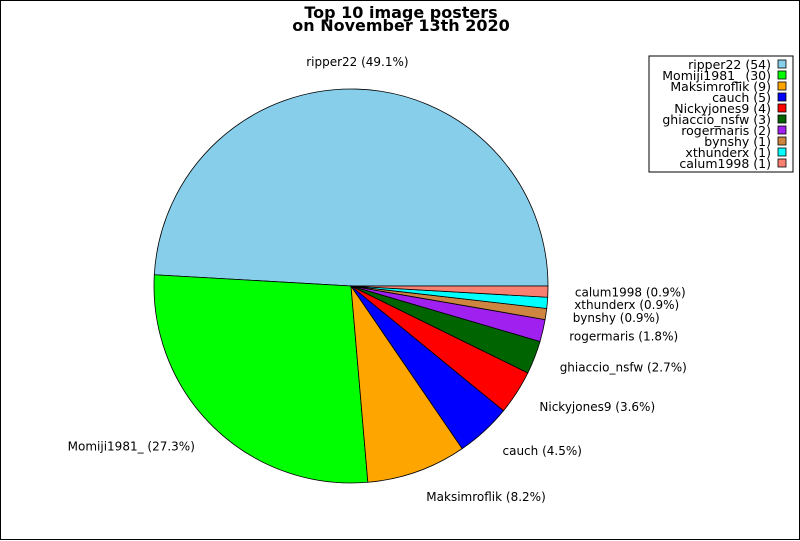  What do you see at coordinates (782, 130) in the screenshot?
I see `legend-swatch-rogermaris` at bounding box center [782, 130].